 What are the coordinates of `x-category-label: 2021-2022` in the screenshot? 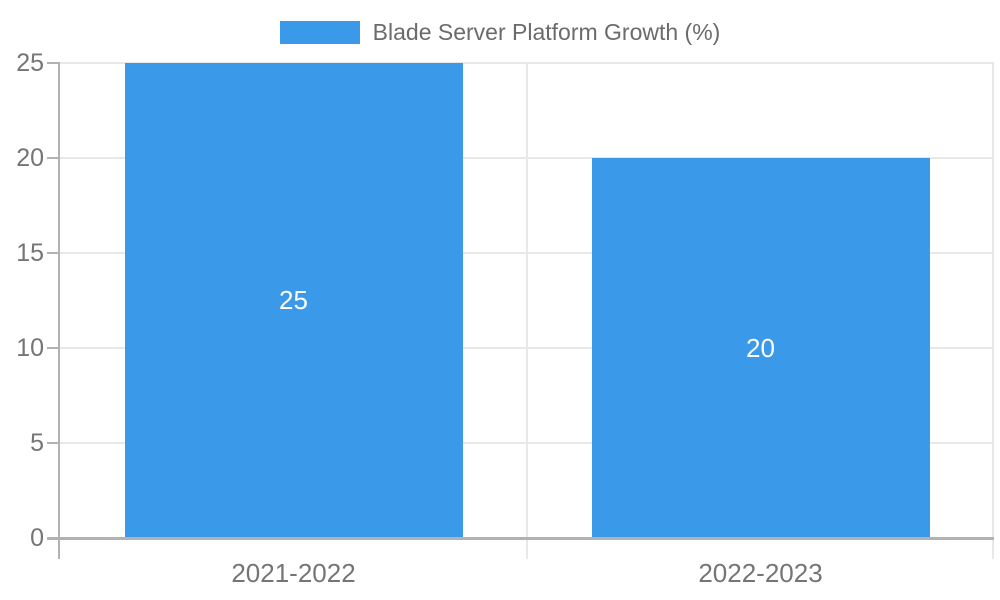 It's located at (293, 573).